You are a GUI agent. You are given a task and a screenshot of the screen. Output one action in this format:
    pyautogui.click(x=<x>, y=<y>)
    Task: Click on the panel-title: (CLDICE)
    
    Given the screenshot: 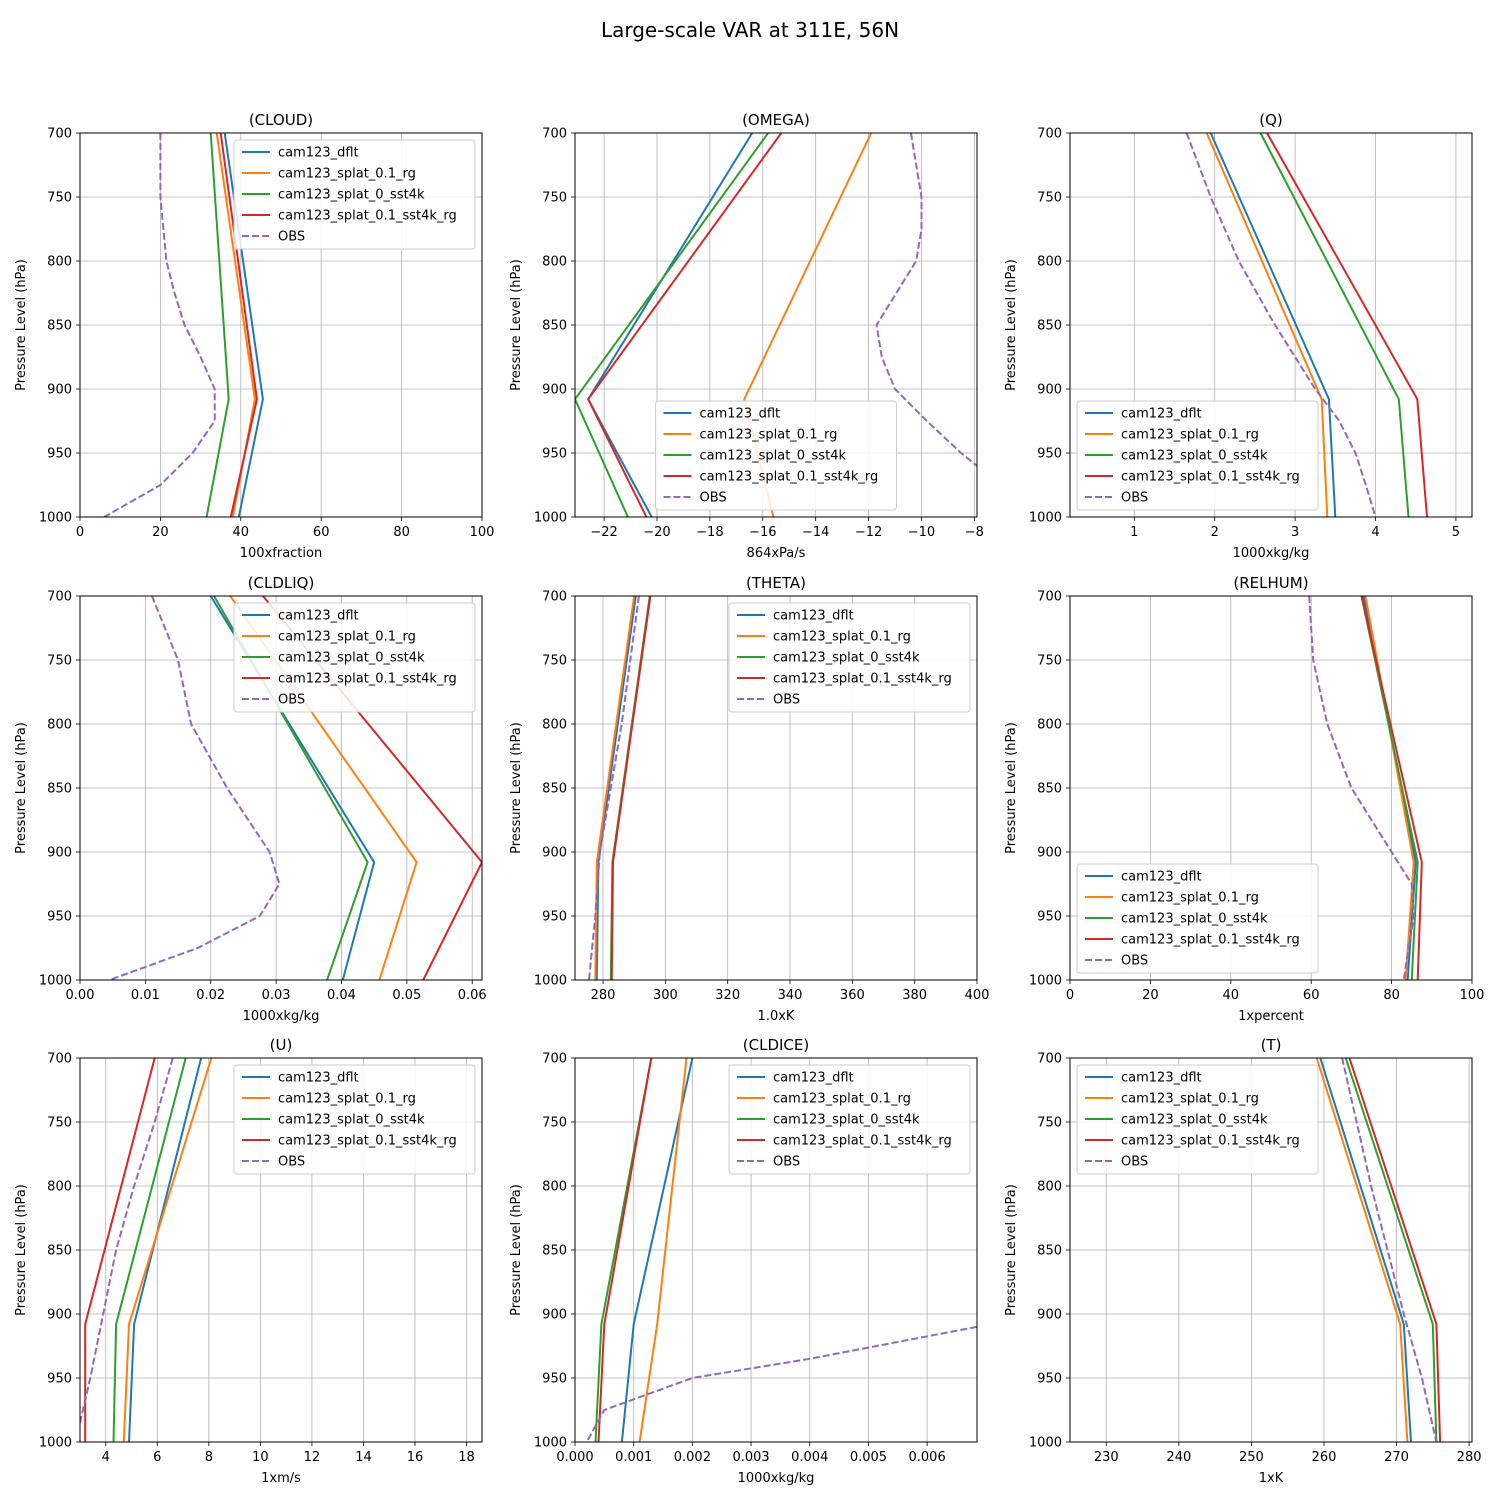 What is the action you would take?
    pyautogui.click(x=776, y=1045)
    